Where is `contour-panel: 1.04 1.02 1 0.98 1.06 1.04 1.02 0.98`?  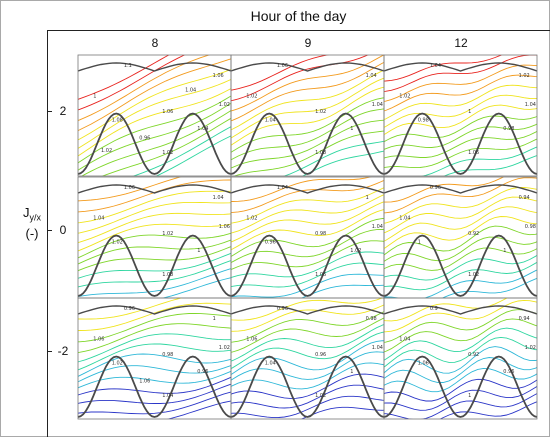 contour-panel: 1.04 1.02 1 0.98 1.06 1.04 1.02 0.98 is located at coordinates (460, 115).